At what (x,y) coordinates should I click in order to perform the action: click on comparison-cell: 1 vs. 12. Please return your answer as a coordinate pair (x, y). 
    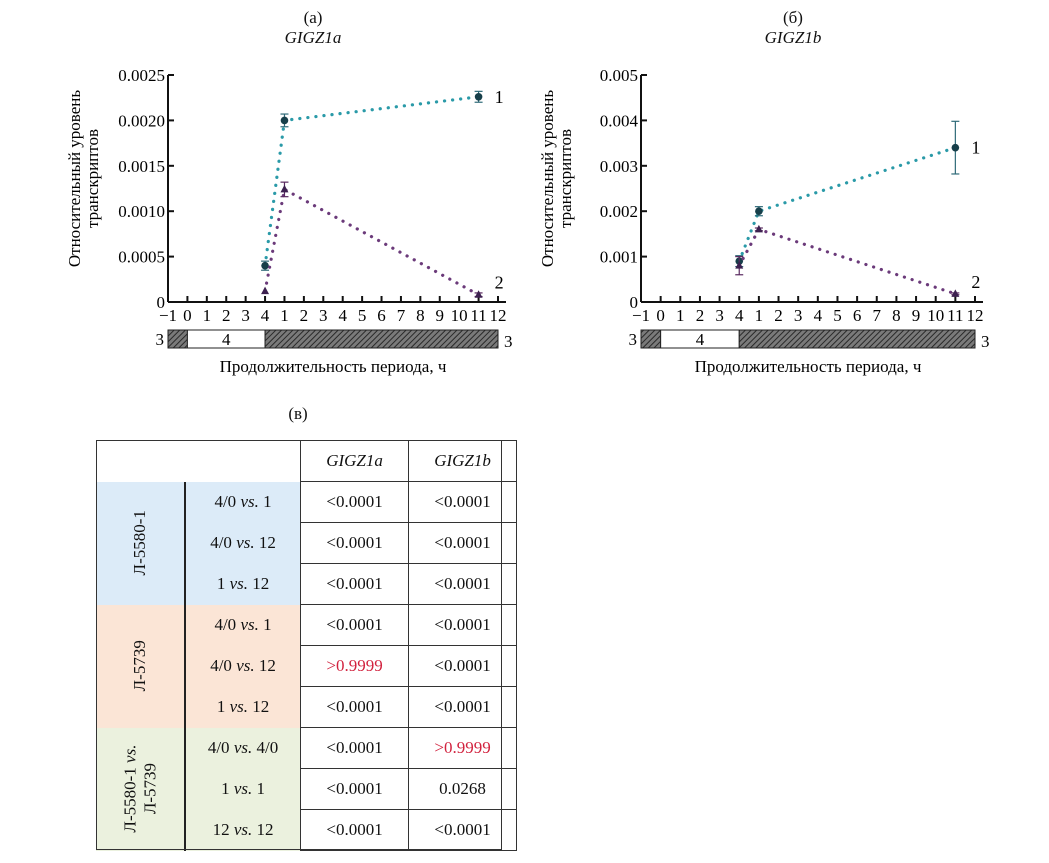
    Looking at the image, I should click on (243, 707).